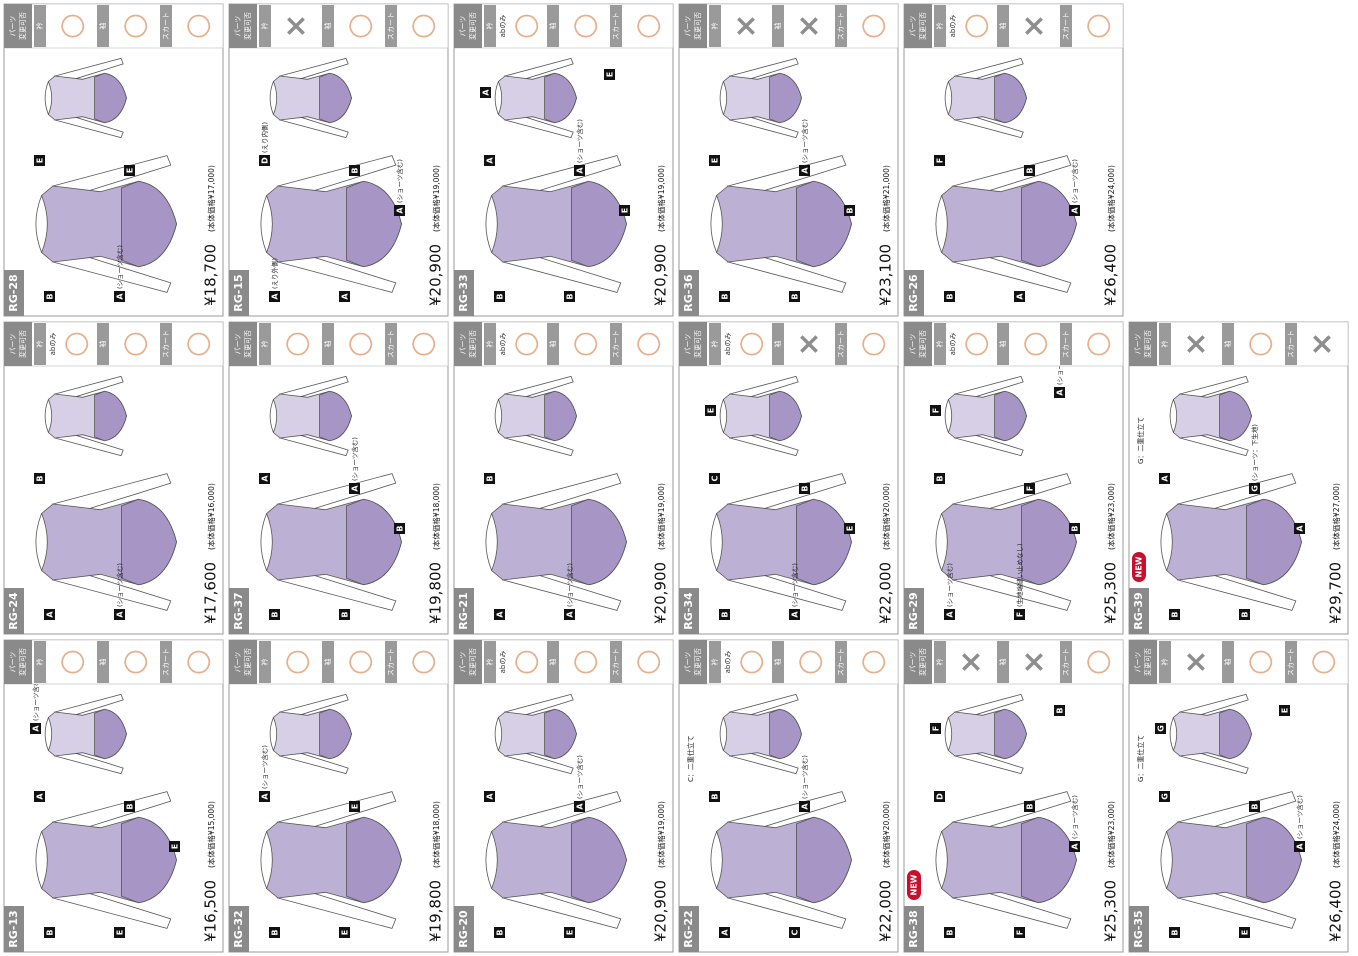 The width and height of the screenshot is (1358, 956). What do you see at coordinates (39, 26) in the screenshot?
I see `part-name: 衿` at bounding box center [39, 26].